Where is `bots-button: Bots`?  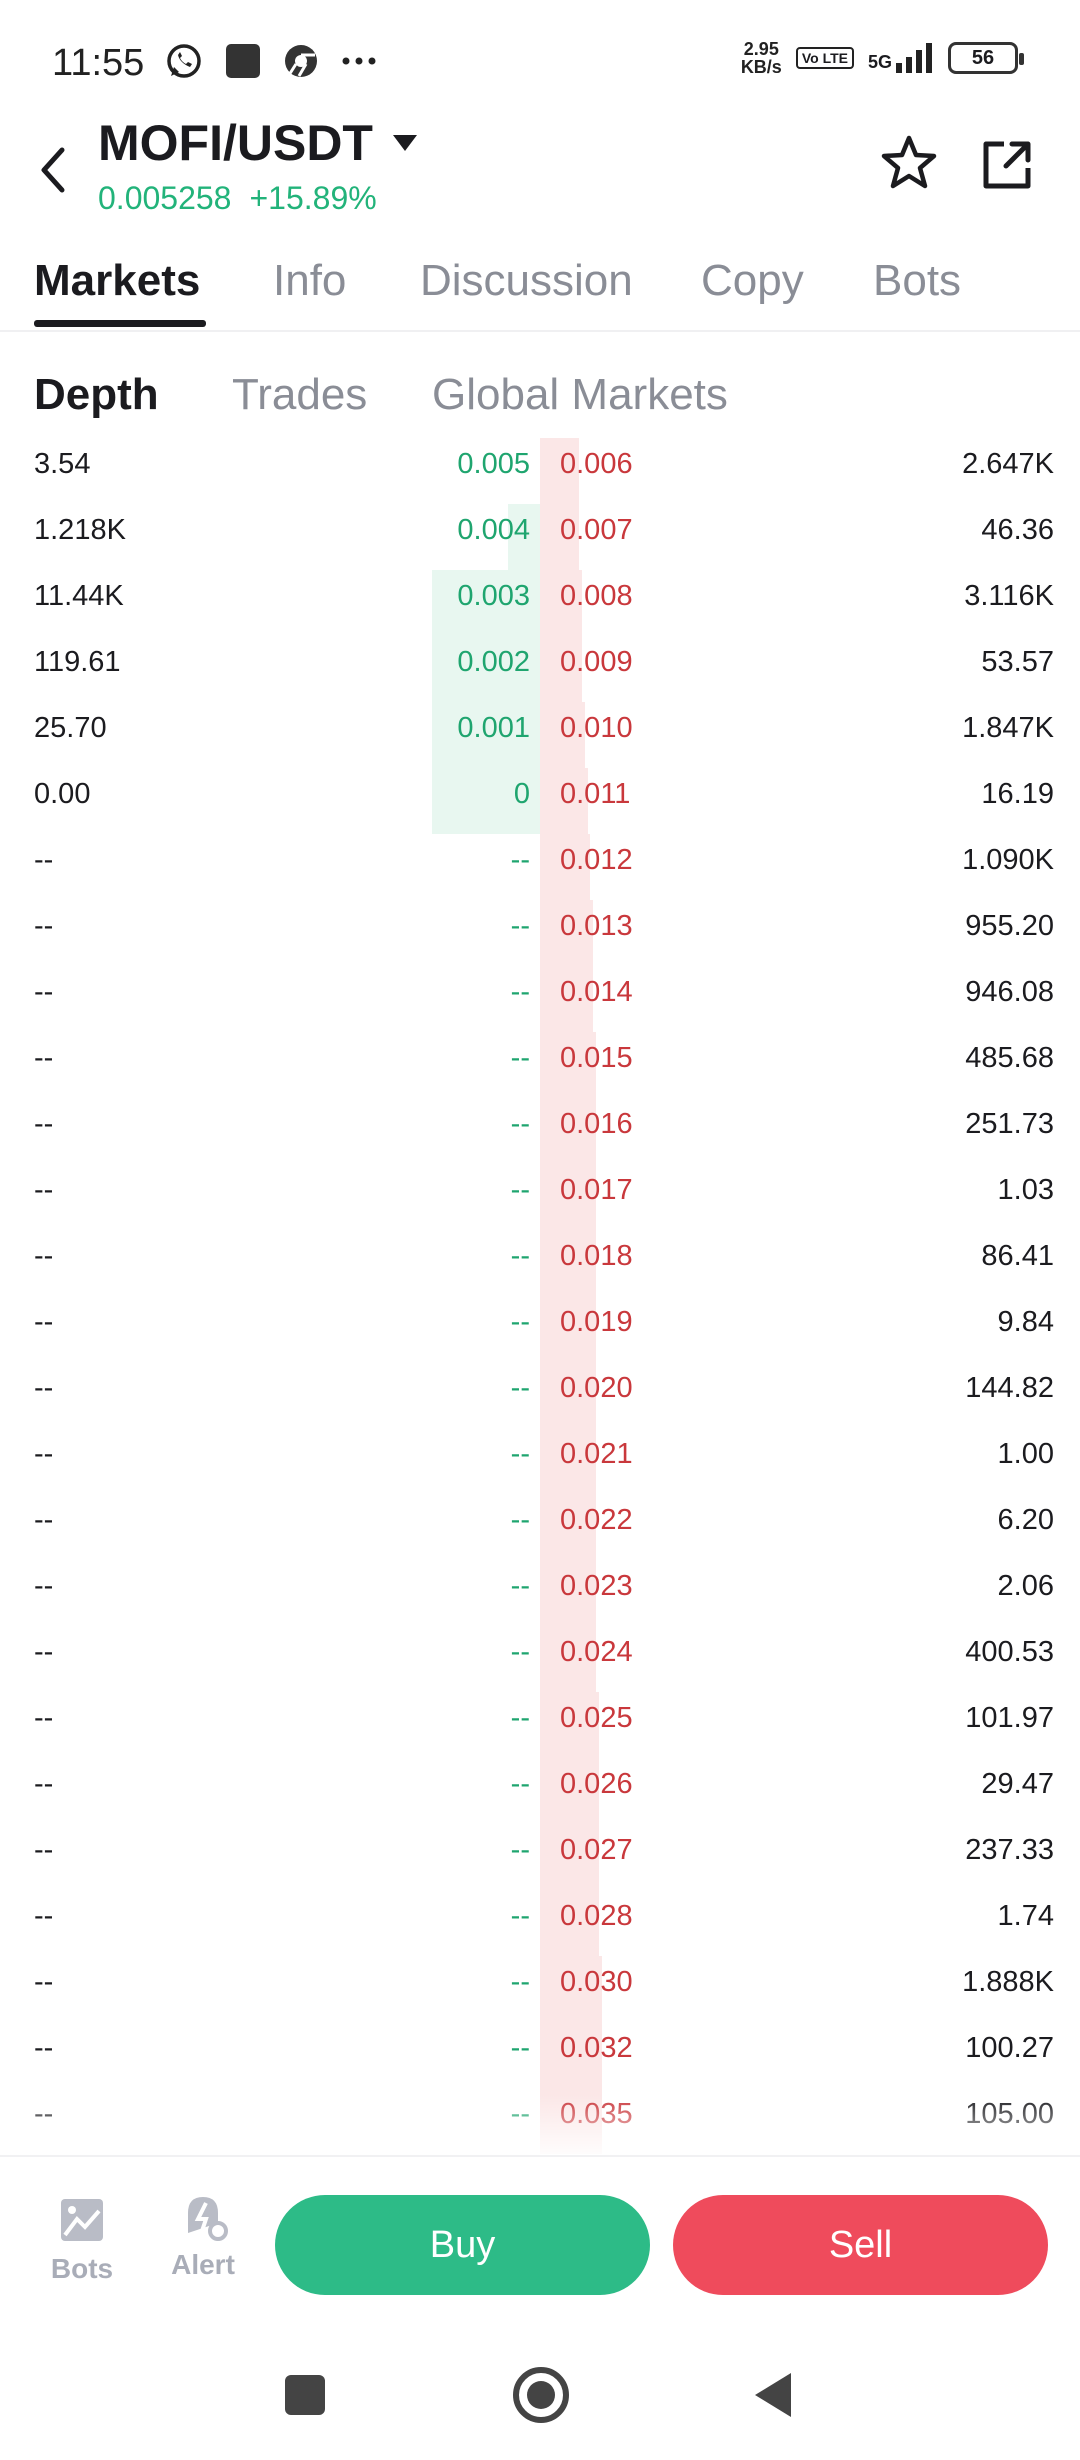
bots-button: Bots is located at coordinates (82, 2239).